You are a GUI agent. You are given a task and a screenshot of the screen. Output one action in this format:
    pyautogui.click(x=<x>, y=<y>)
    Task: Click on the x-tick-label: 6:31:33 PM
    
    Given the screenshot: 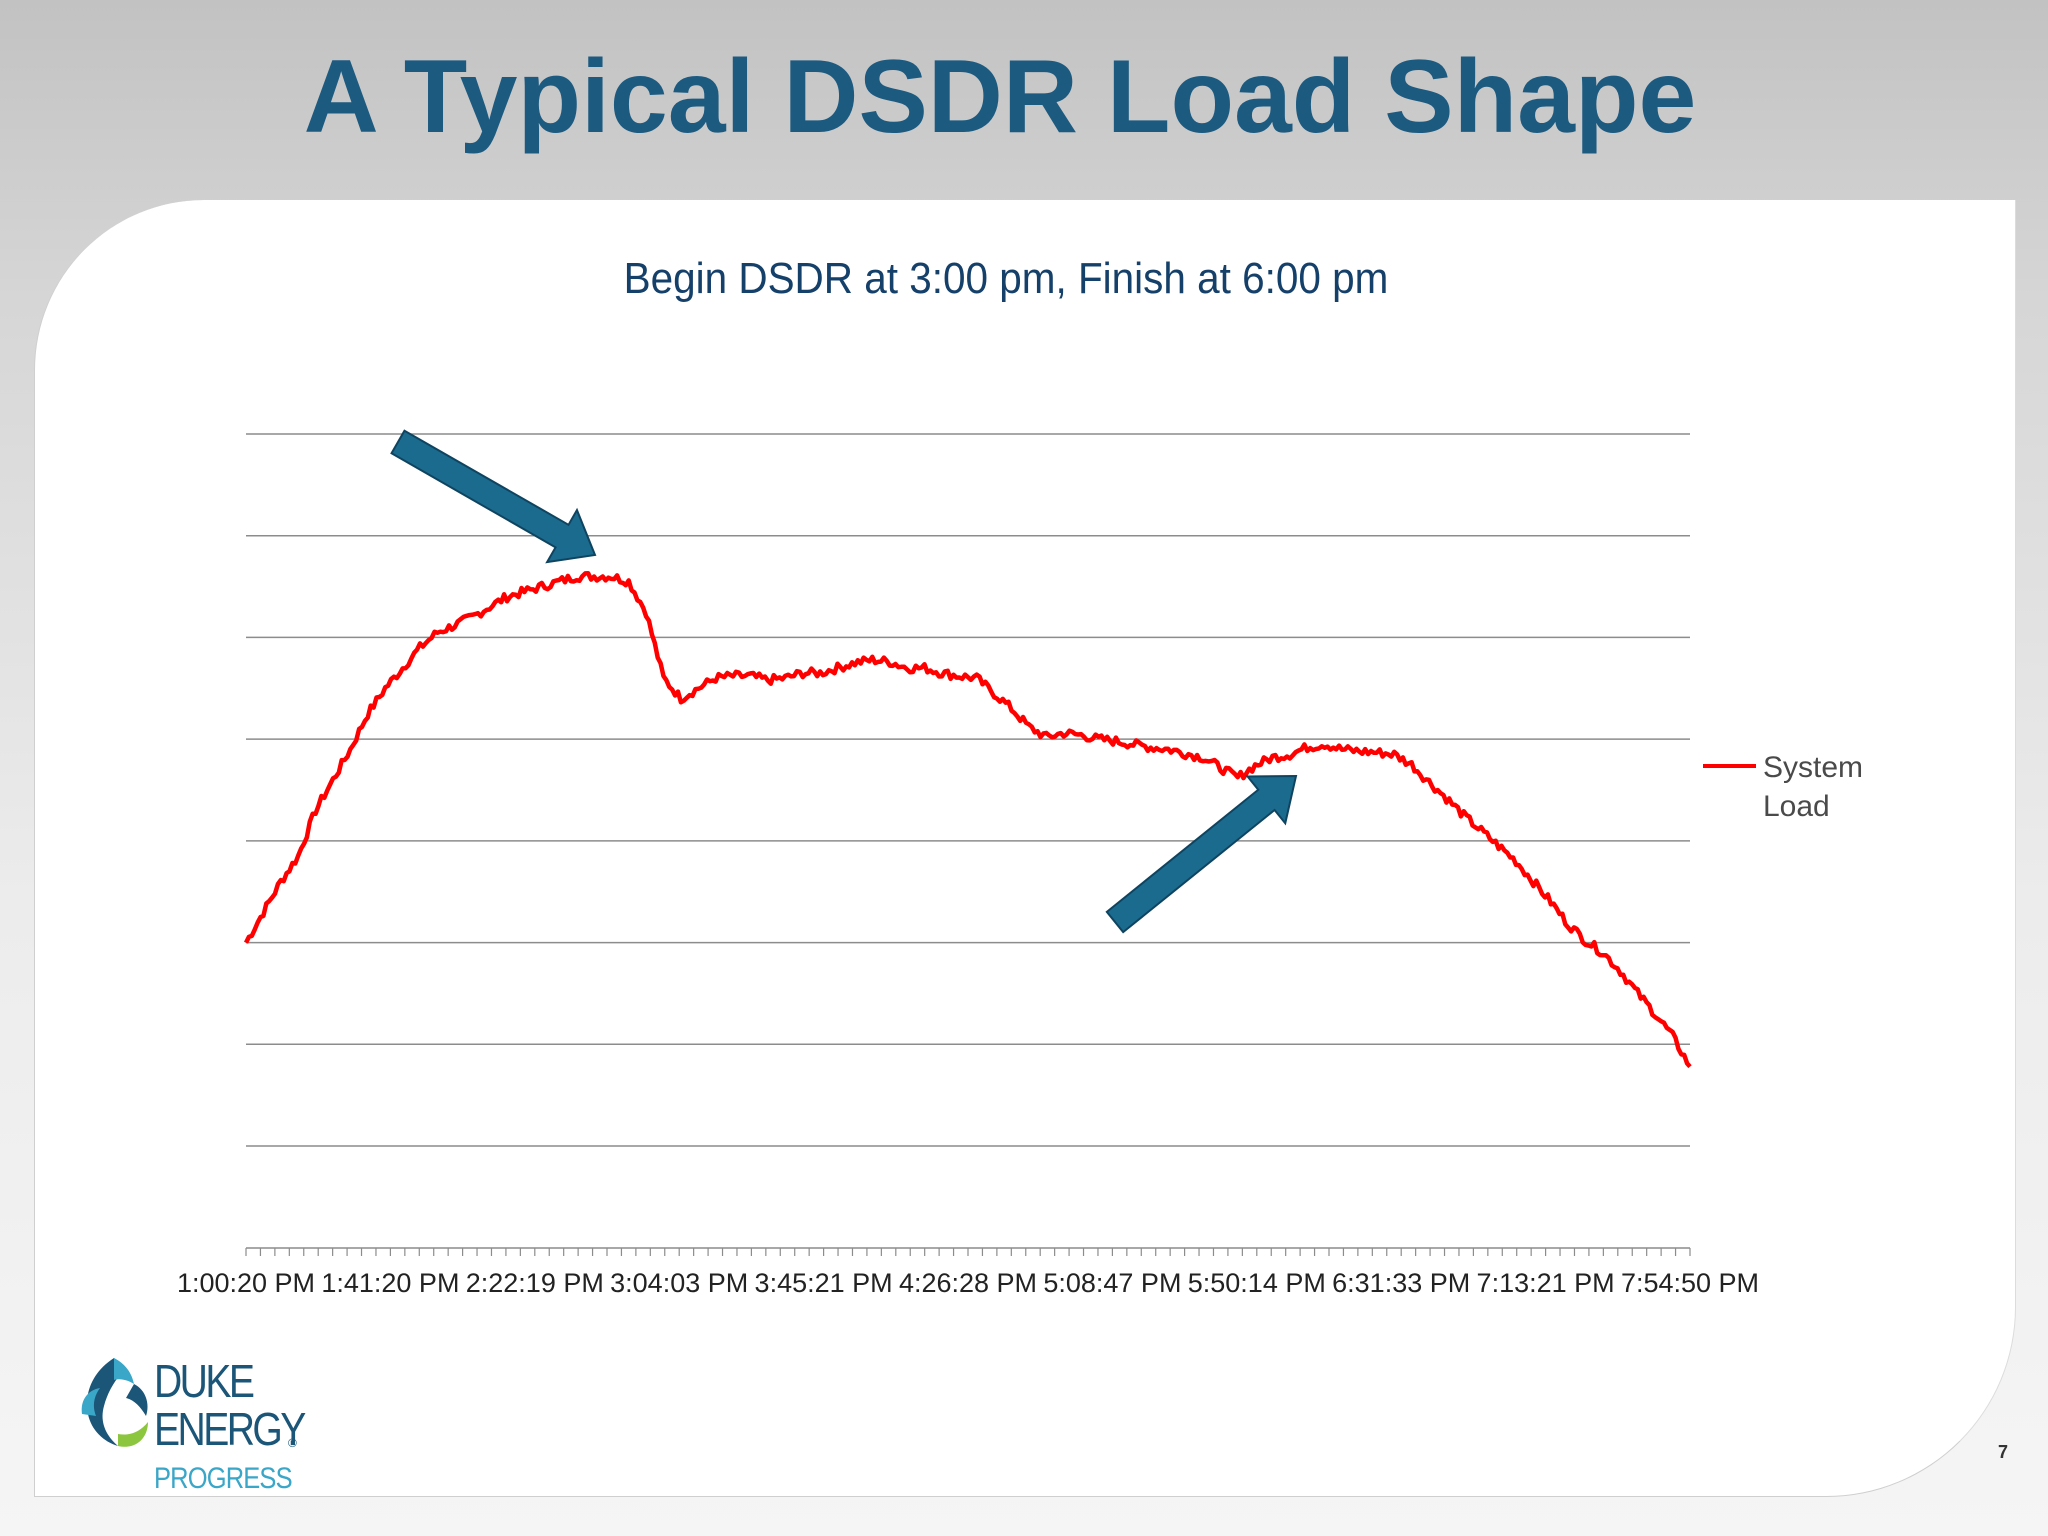 What is the action you would take?
    pyautogui.click(x=1401, y=1283)
    